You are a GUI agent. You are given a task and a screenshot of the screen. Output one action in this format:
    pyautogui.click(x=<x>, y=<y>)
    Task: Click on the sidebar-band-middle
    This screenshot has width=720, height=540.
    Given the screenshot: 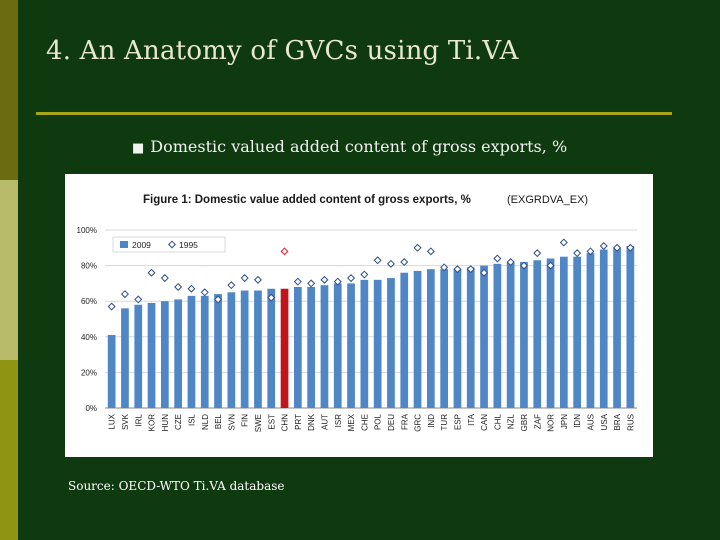 What is the action you would take?
    pyautogui.click(x=9, y=270)
    